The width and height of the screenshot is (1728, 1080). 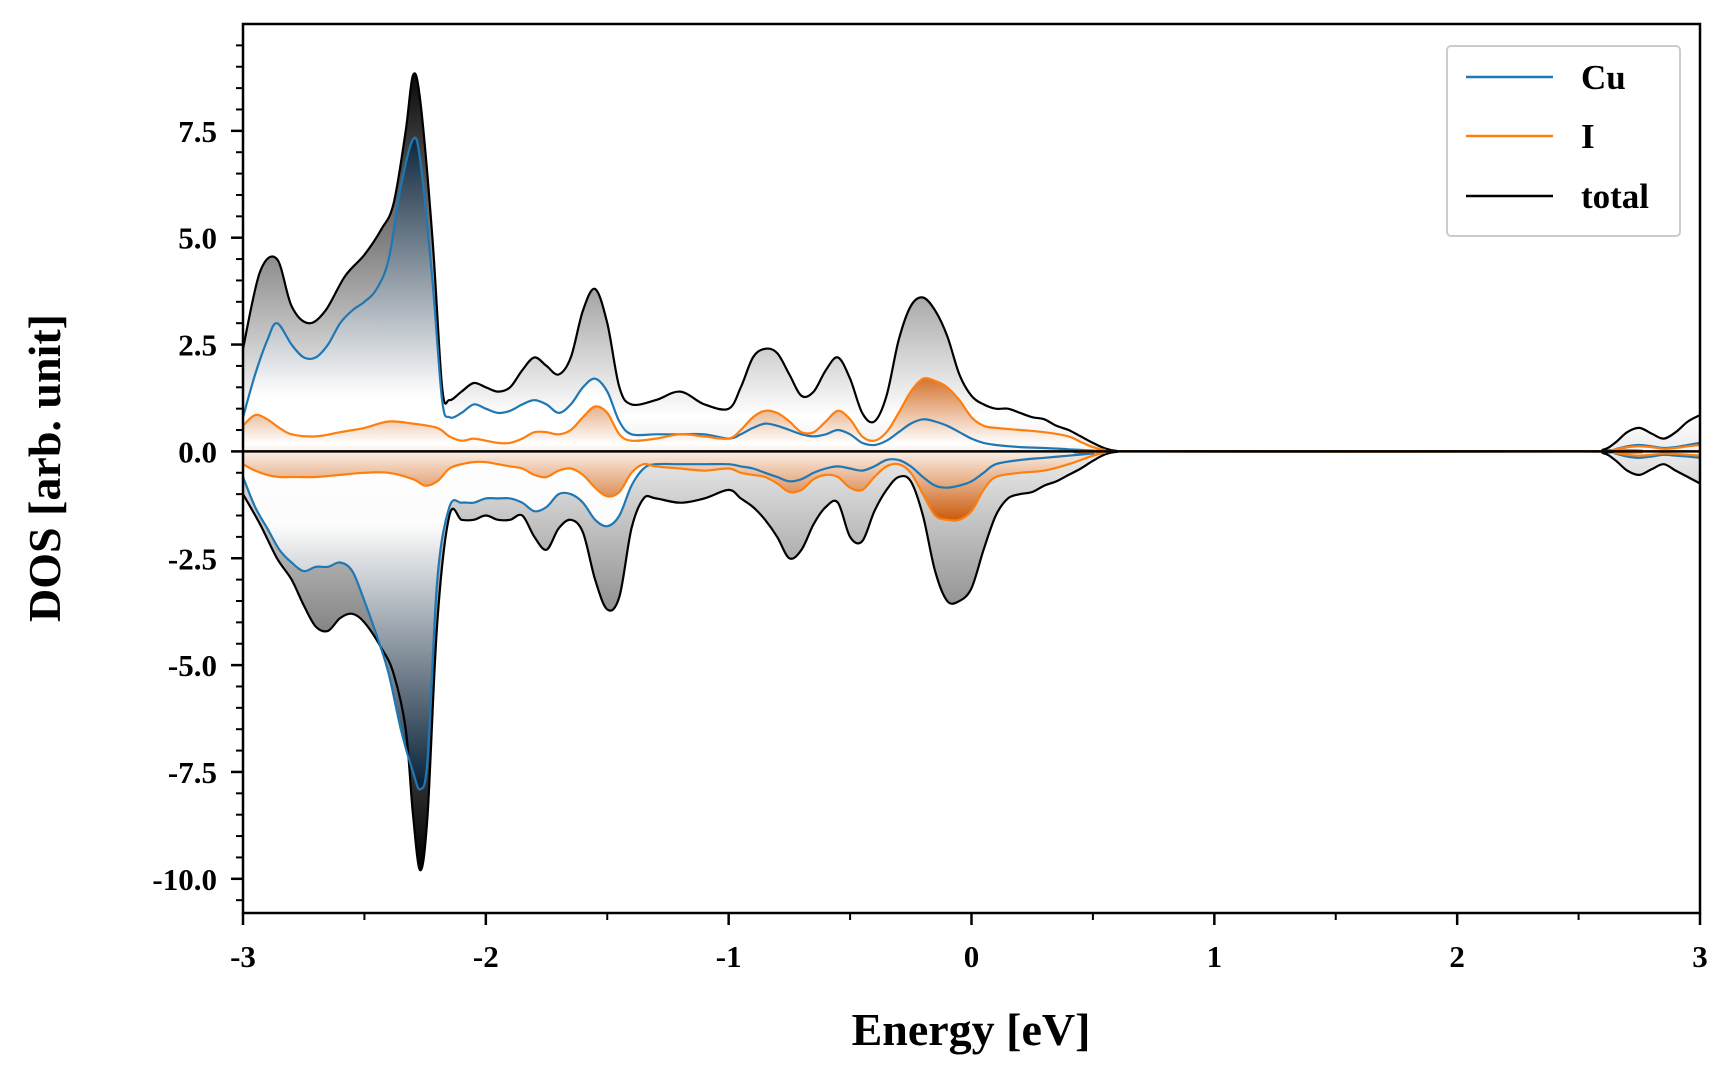 What do you see at coordinates (1615, 196) in the screenshot?
I see `legend-label-total: total` at bounding box center [1615, 196].